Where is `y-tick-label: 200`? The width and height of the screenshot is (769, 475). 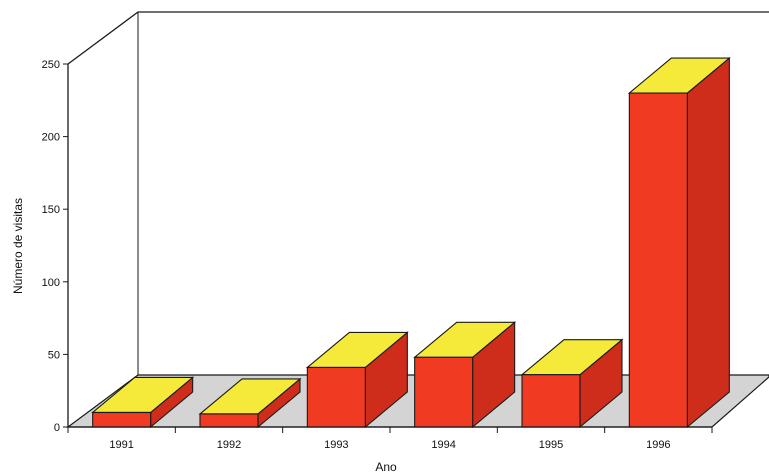
y-tick-label: 200 is located at coordinates (51, 138).